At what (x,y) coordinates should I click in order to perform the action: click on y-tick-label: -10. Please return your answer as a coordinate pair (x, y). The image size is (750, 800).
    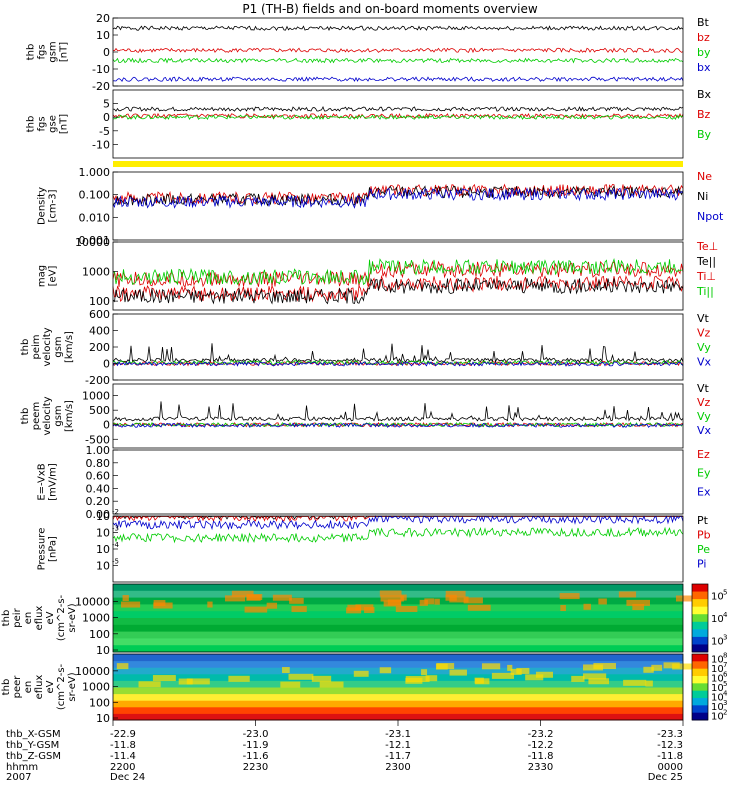
    Looking at the image, I should click on (101, 69).